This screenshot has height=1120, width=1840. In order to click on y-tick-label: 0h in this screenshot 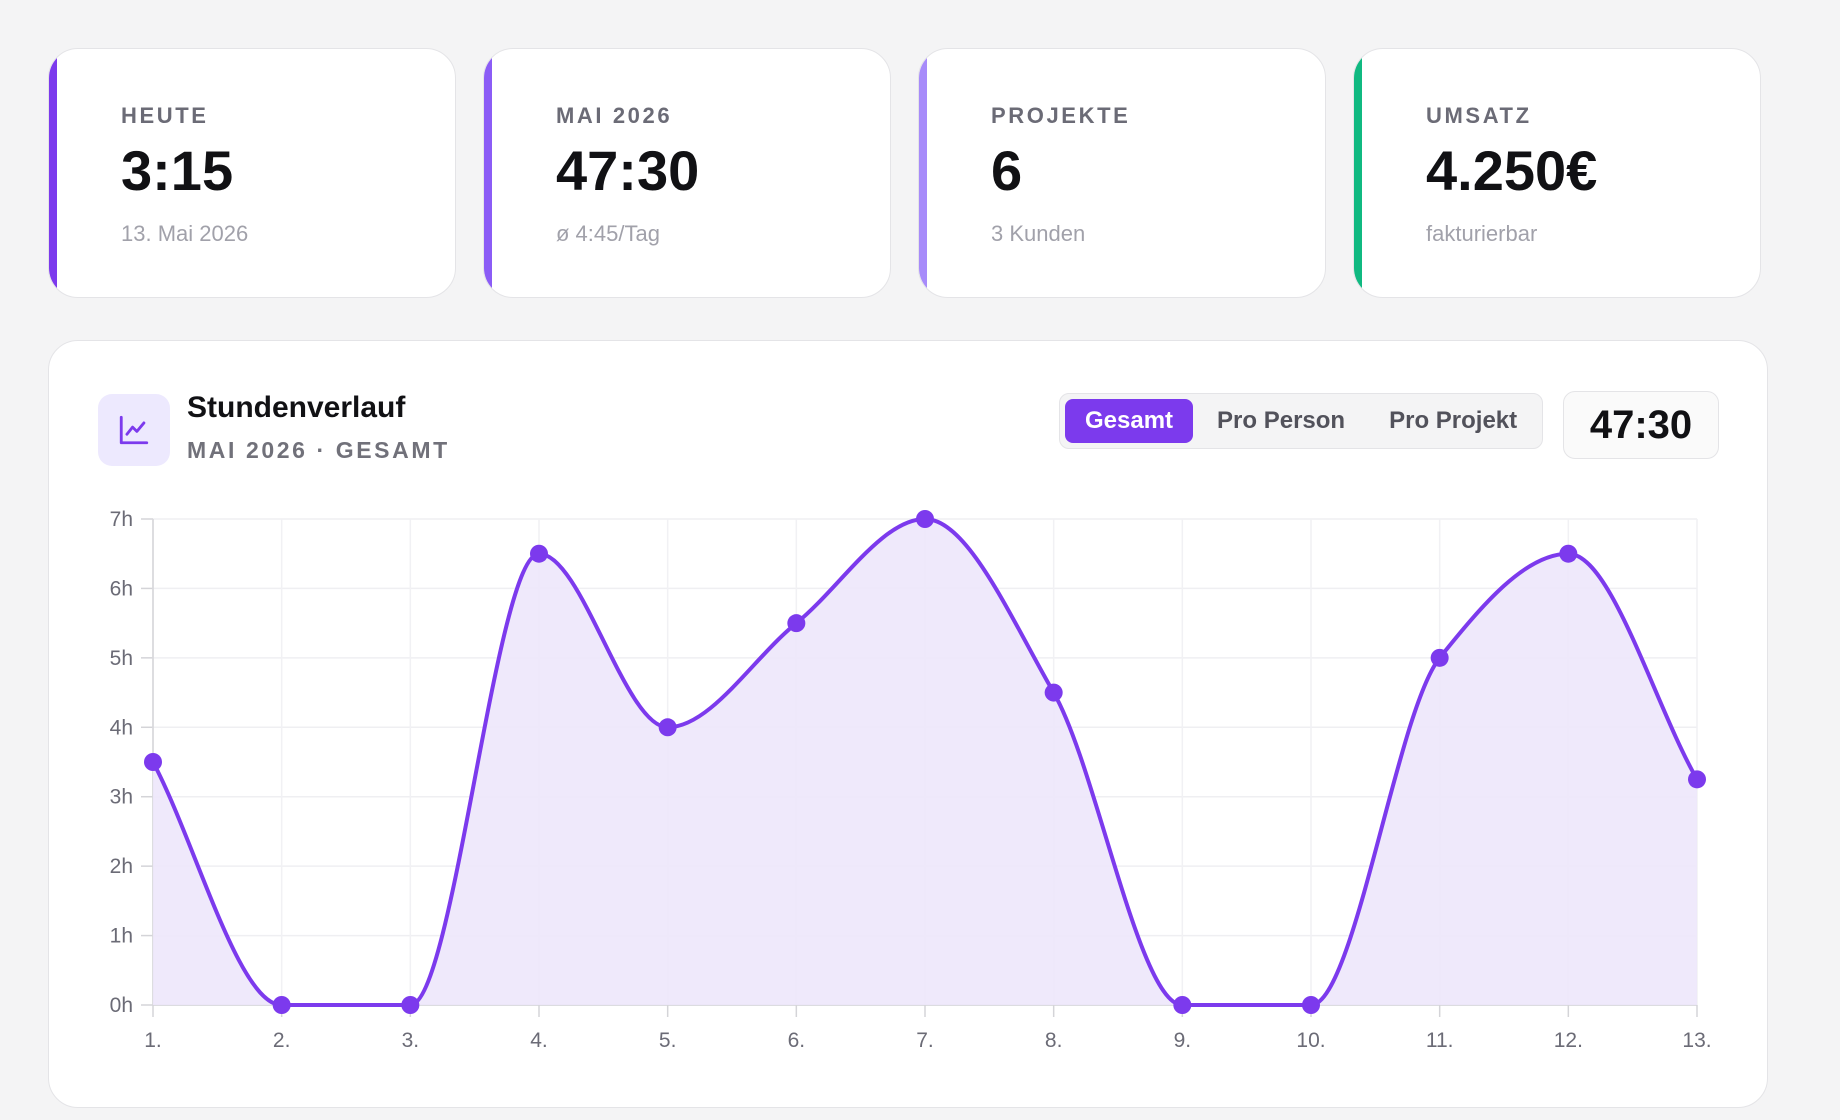, I will do `click(121, 1005)`.